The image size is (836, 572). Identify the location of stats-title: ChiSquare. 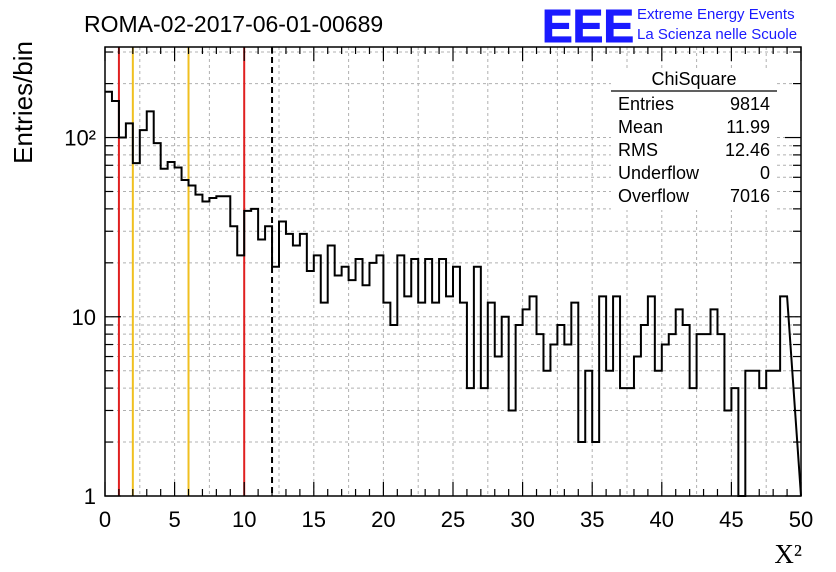
(693, 79).